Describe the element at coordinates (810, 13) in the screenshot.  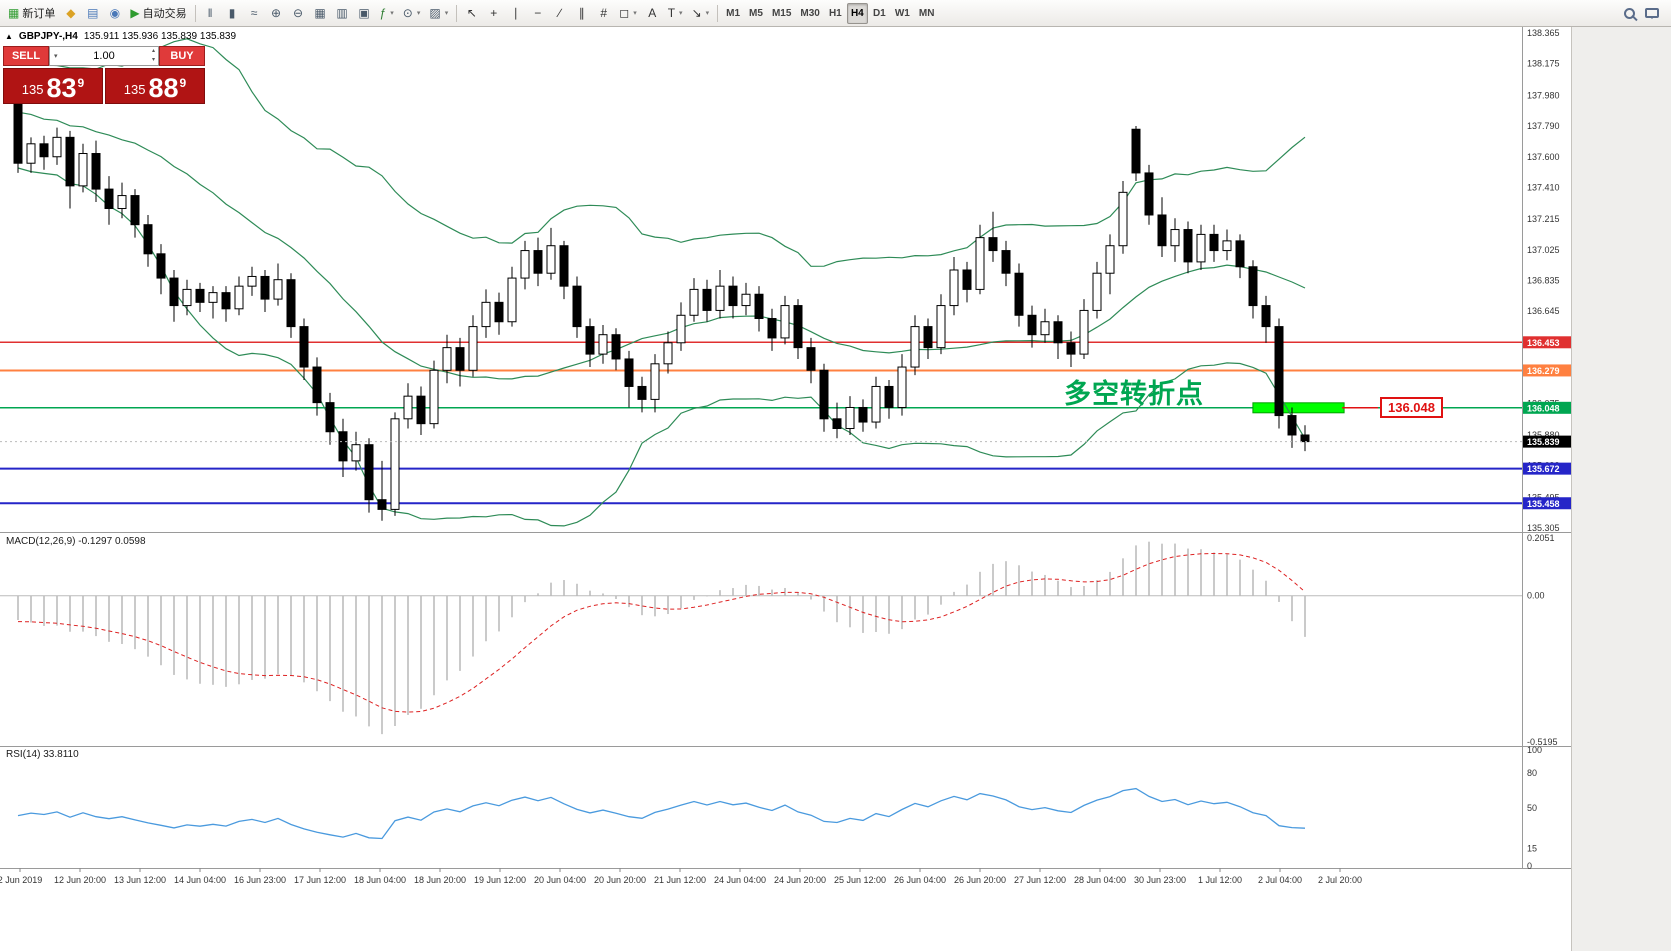
I see `tf-m30: M30` at that location.